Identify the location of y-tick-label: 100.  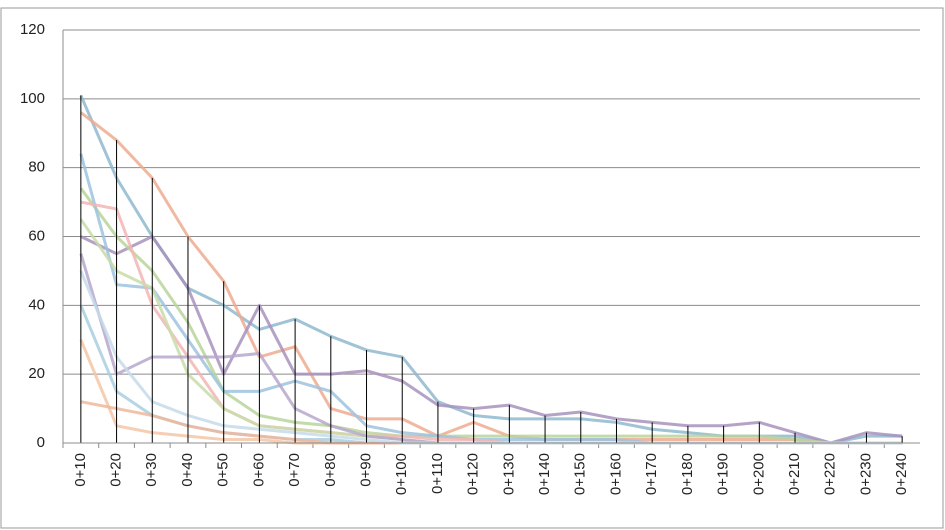
(32, 98).